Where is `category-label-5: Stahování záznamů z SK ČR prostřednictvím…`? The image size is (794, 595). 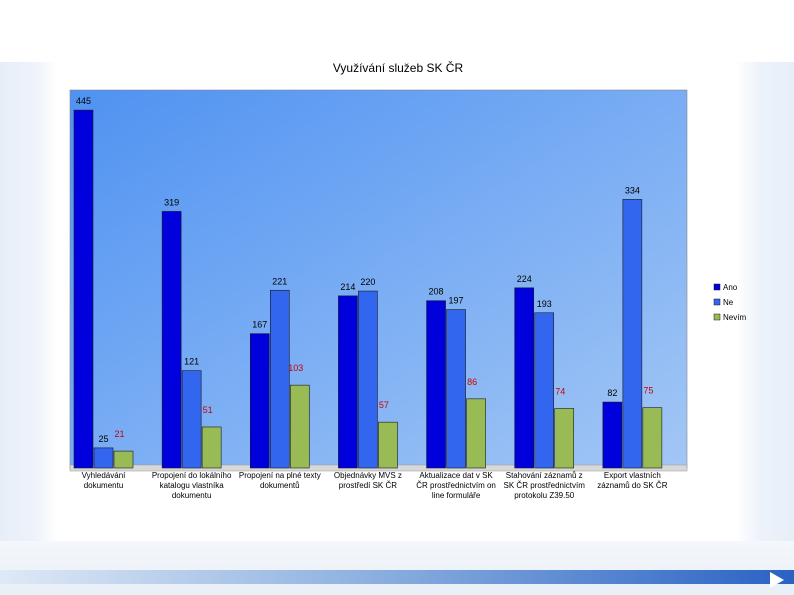 category-label-5: Stahování záznamů z SK ČR prostřednictvím… is located at coordinates (545, 485).